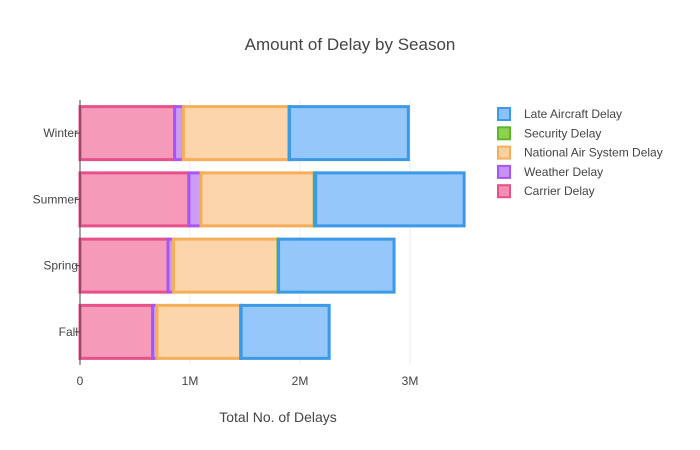  What do you see at coordinates (127, 133) in the screenshot?
I see `bar-winter-carrier-delay` at bounding box center [127, 133].